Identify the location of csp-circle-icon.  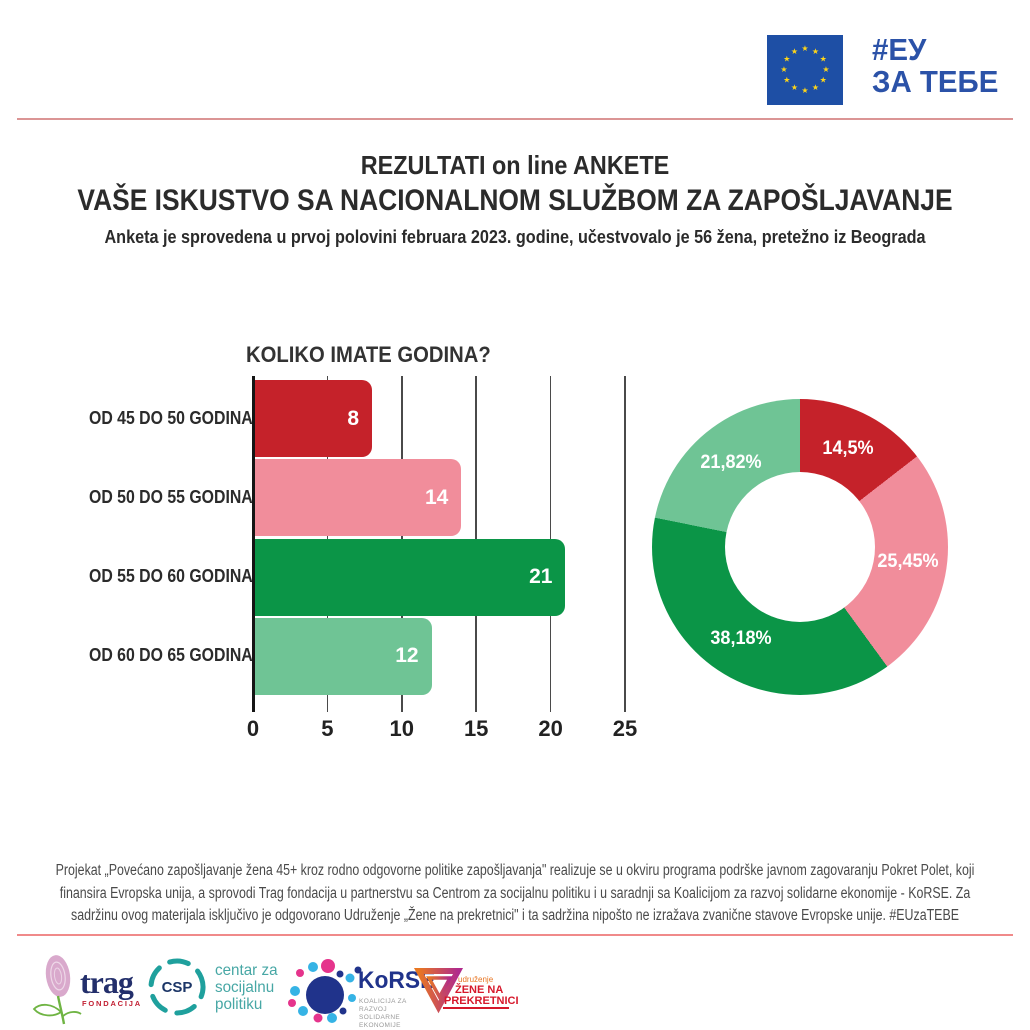
(177, 987).